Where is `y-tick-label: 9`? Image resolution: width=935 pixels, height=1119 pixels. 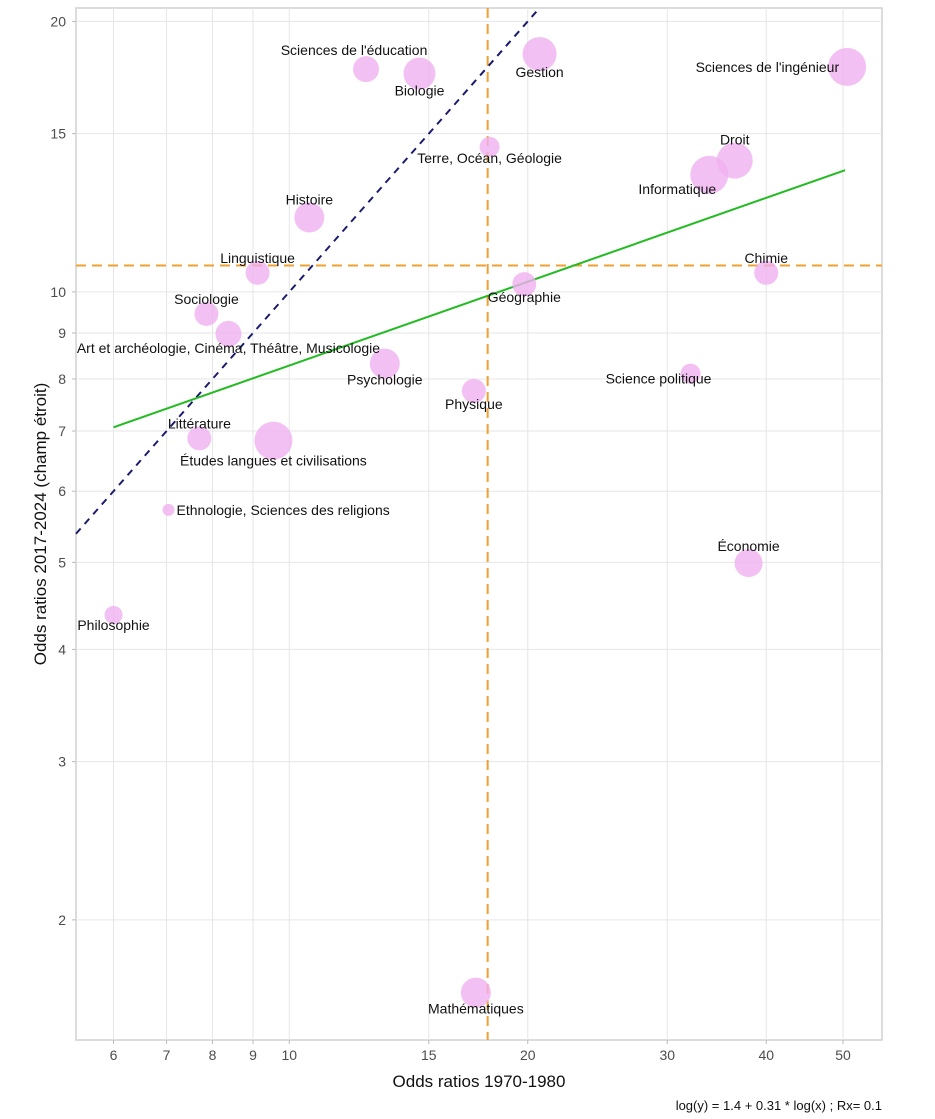 y-tick-label: 9 is located at coordinates (62, 333).